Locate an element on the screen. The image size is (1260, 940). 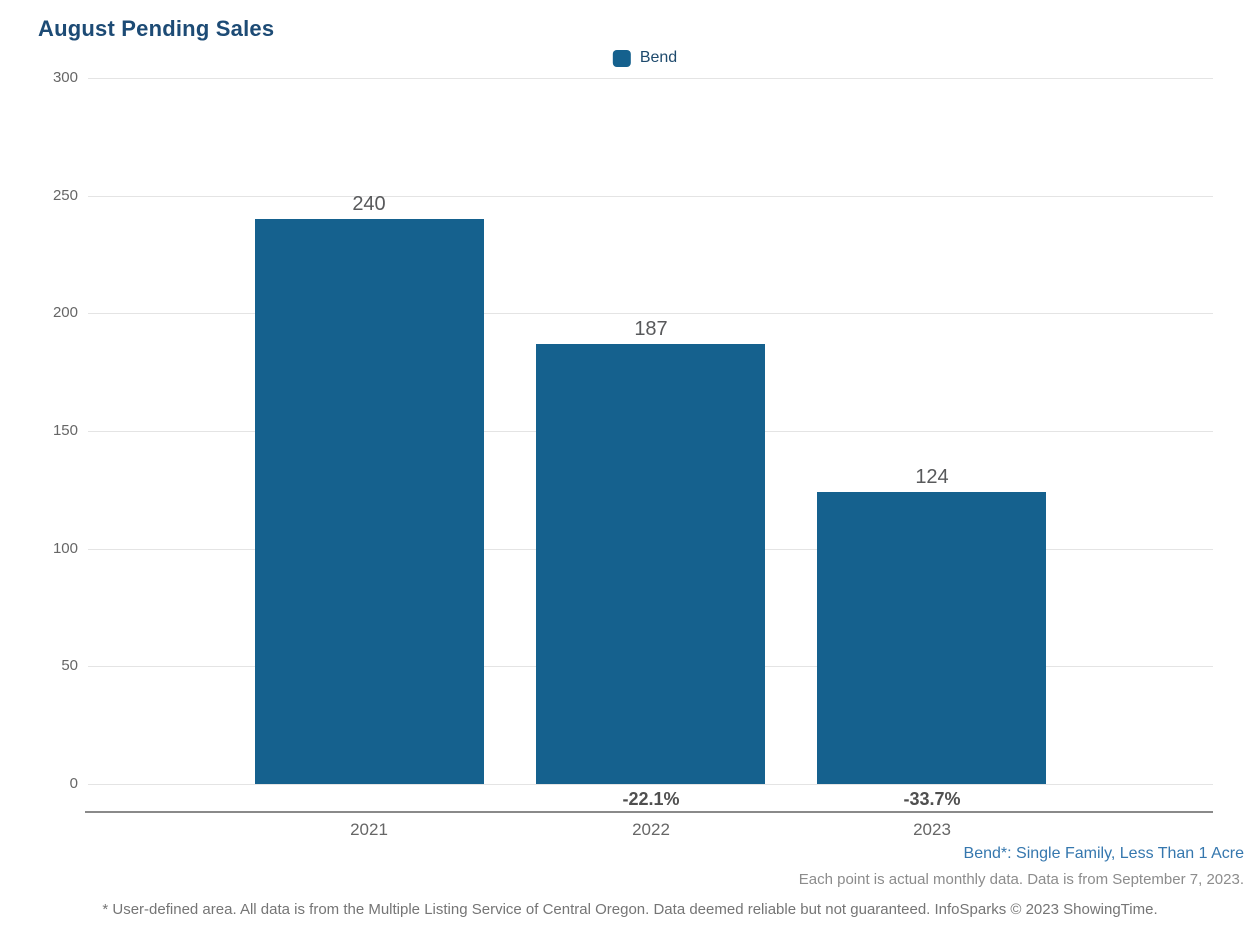
pct-change-label-2023: -33.7% is located at coordinates (932, 799).